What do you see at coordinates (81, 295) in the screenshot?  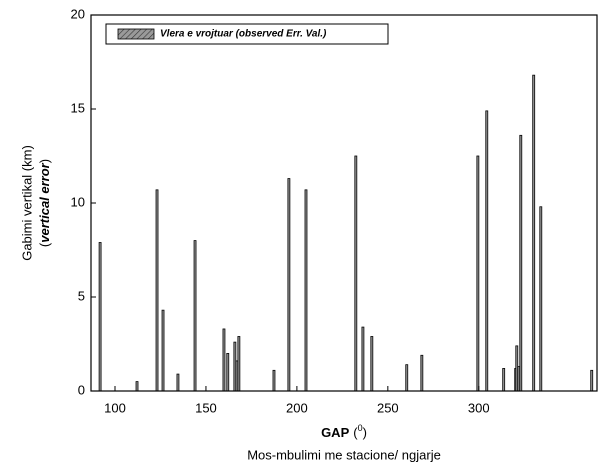 I see `y-tick-label: 5` at bounding box center [81, 295].